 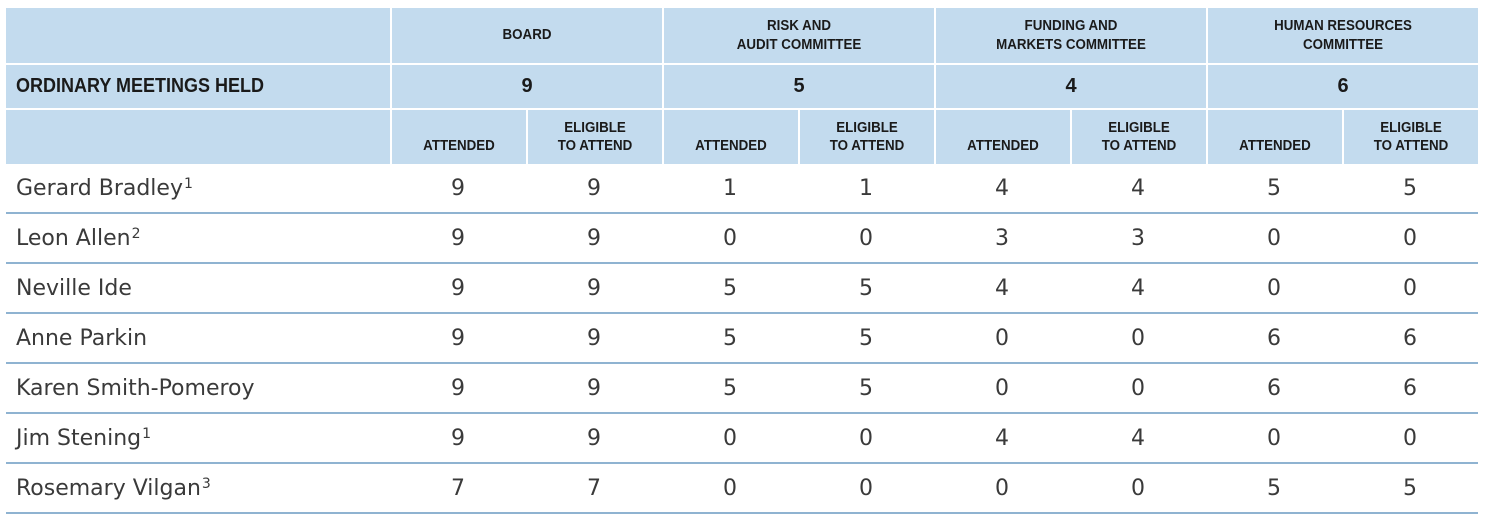 I want to click on table-row: Jim Stening1 9 9 0 0 4 4 0 0, so click(x=742, y=439).